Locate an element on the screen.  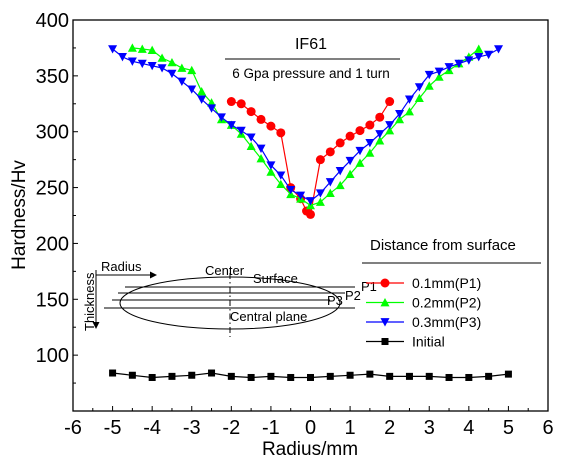
x-ticks: -6 -5 -4 -3 -2 -1 0 1 2 3 4 5 6 is located at coordinates (309, 422).